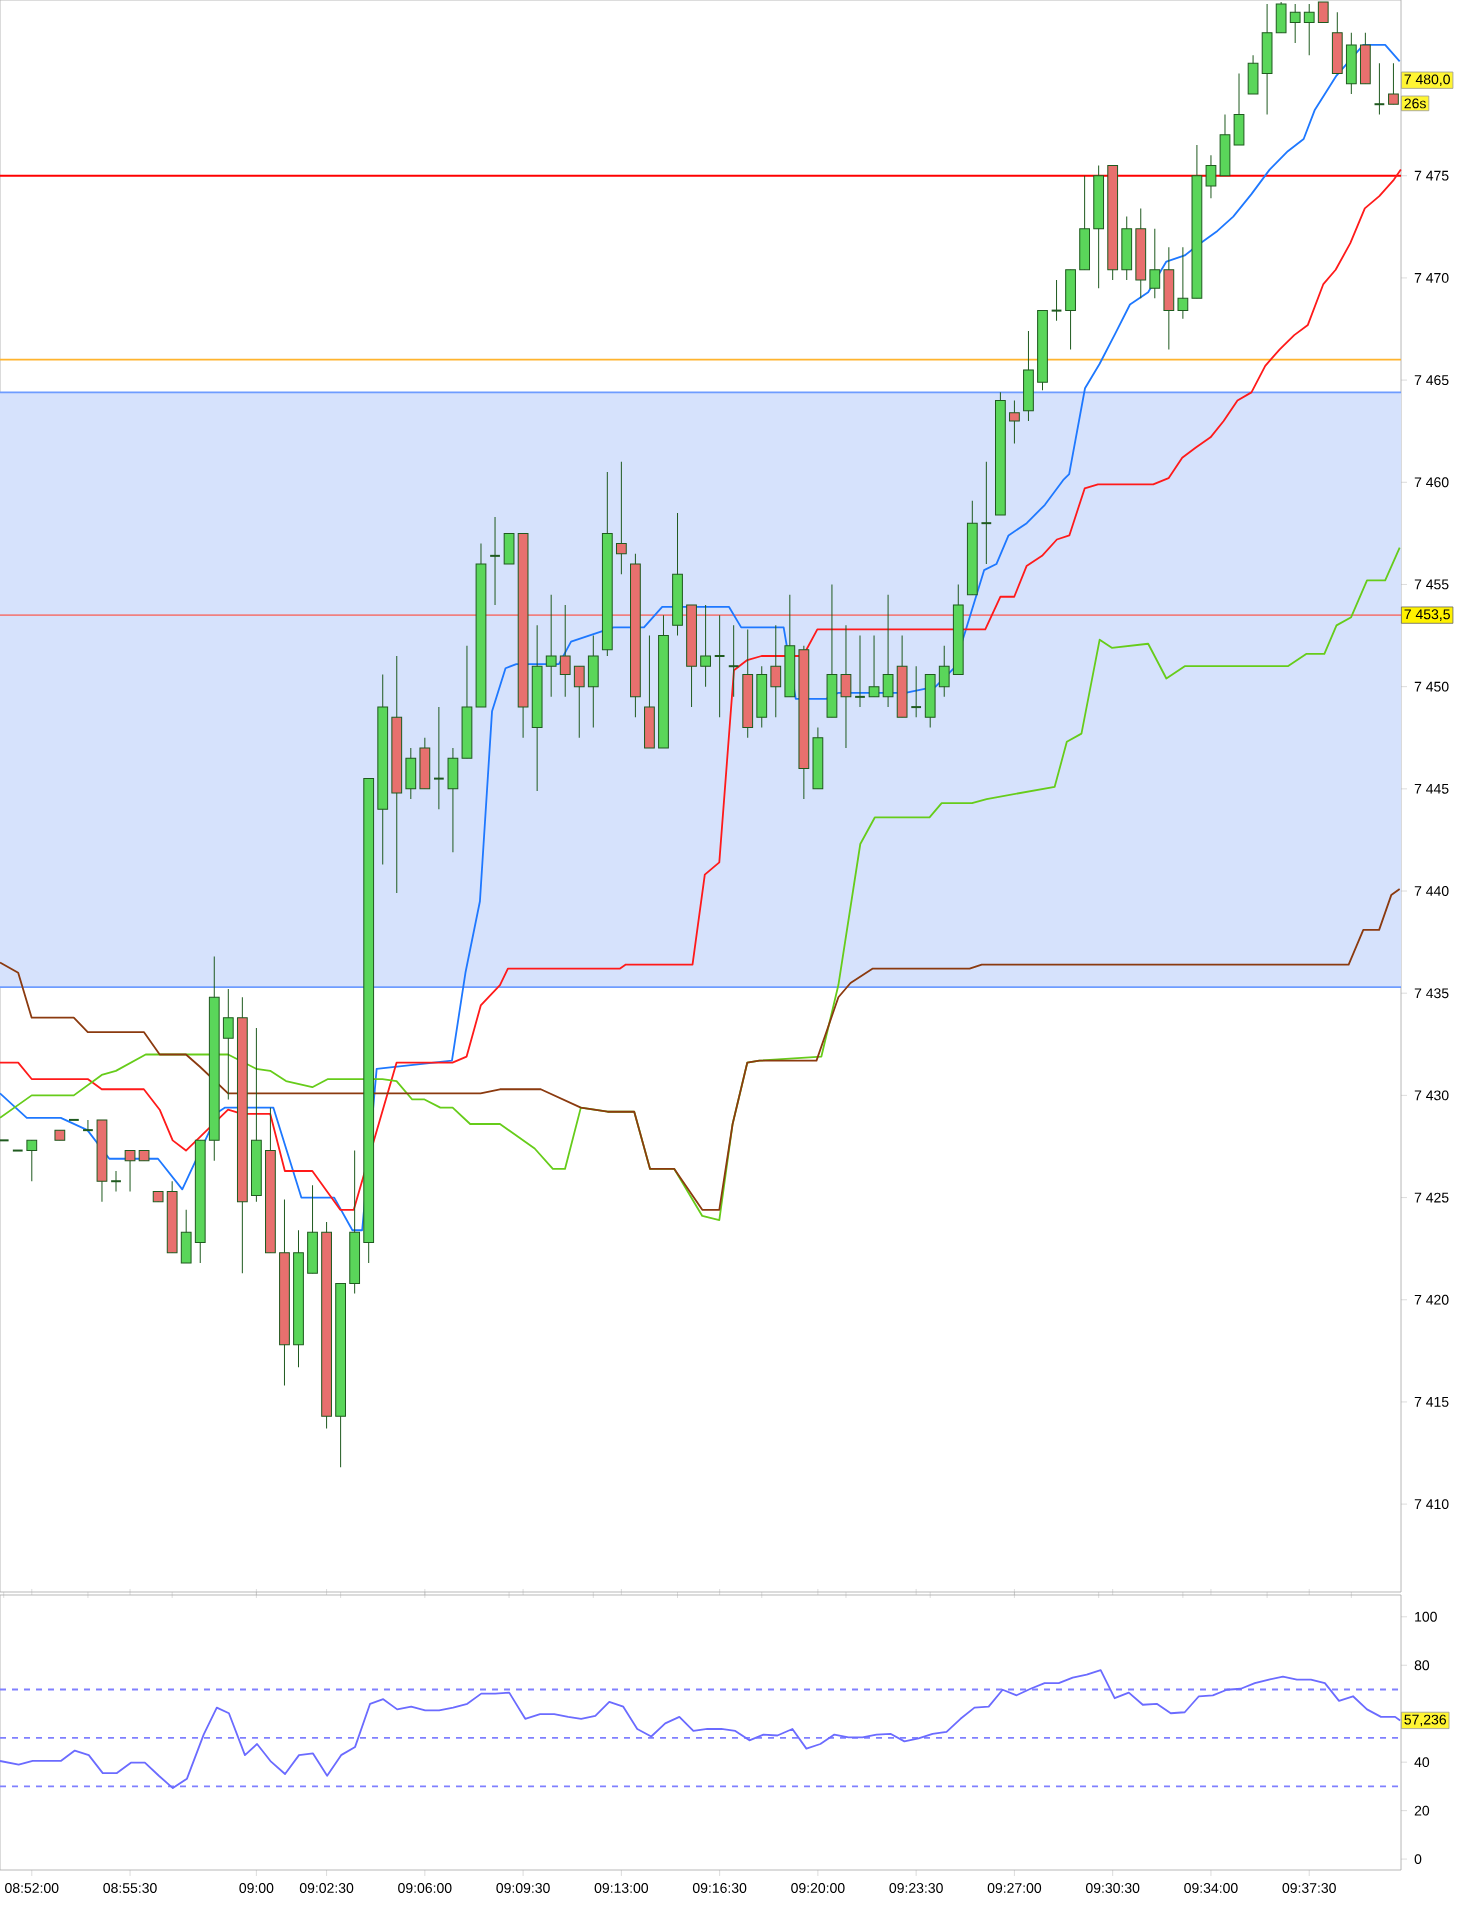 This screenshot has height=1906, width=1462. I want to click on x-tick-label: 08:55:30, so click(130, 1888).